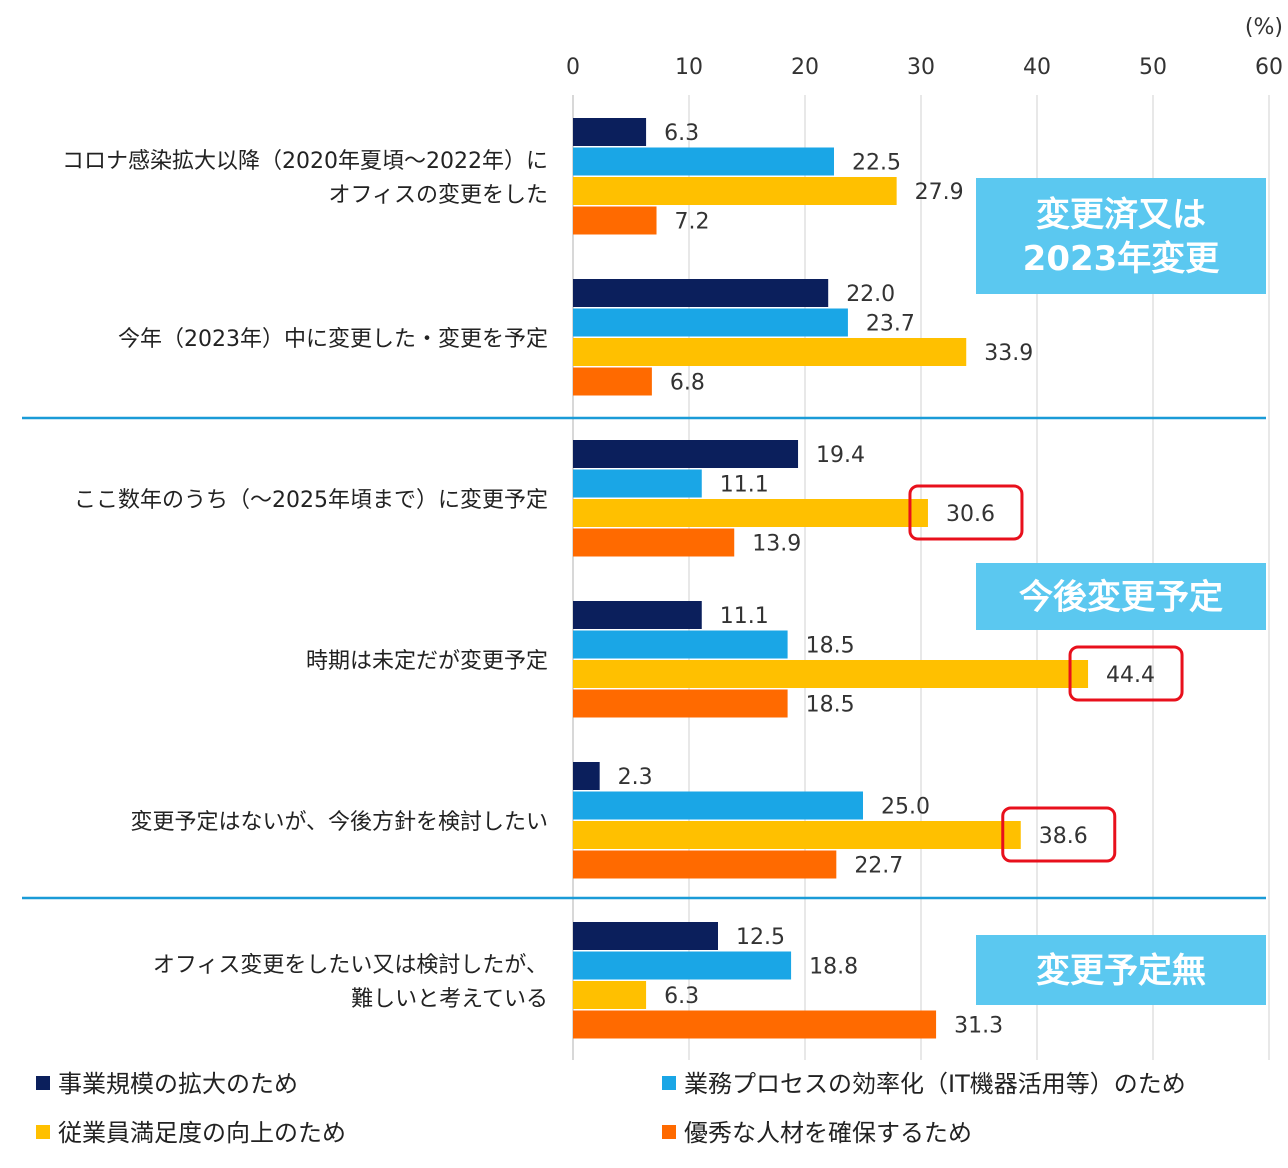  What do you see at coordinates (350, 965) in the screenshot?
I see `category-label: オフィス変更をしたい又は検討したが、` at bounding box center [350, 965].